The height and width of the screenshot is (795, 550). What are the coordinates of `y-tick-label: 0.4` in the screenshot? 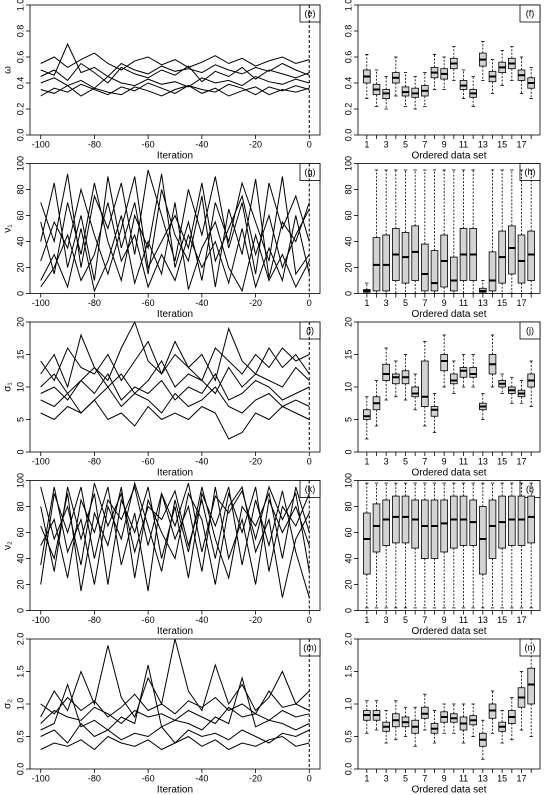 It's located at (20, 83).